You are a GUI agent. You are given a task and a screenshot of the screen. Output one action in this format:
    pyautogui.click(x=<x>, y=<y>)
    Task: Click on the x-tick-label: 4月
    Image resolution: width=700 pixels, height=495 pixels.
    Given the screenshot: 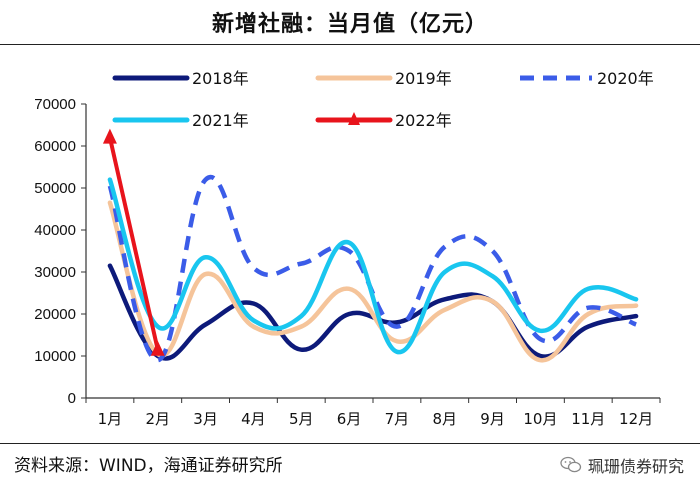 What is the action you would take?
    pyautogui.click(x=253, y=419)
    